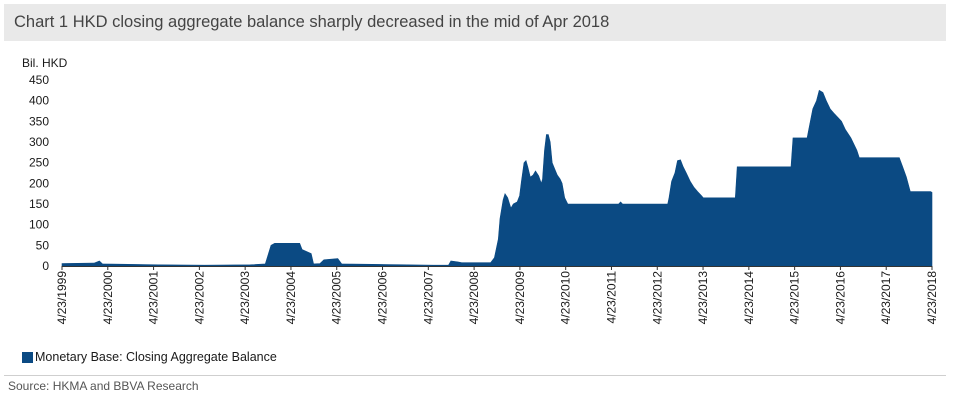  I want to click on y-tick-label: 100, so click(39, 225).